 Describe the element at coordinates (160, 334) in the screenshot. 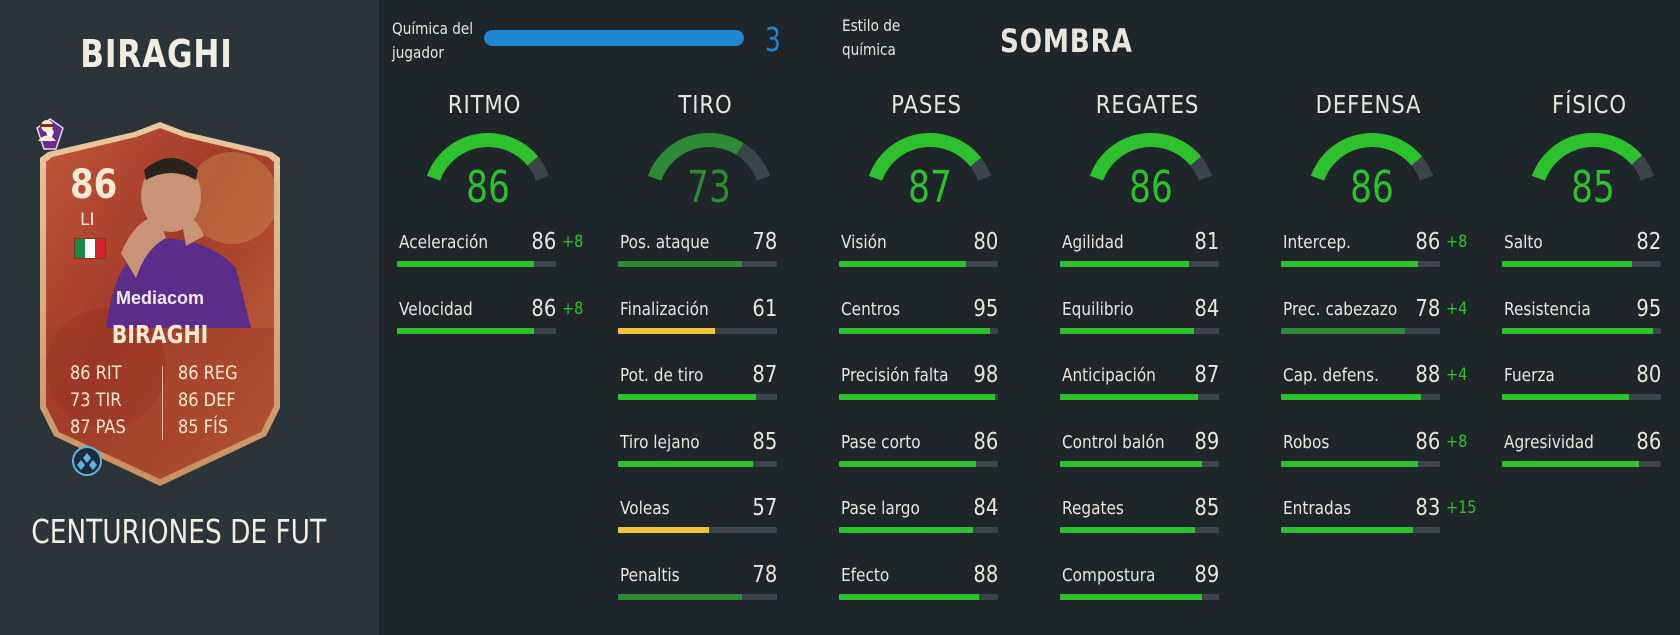

I see `card-player-name: BIRAGHI` at that location.